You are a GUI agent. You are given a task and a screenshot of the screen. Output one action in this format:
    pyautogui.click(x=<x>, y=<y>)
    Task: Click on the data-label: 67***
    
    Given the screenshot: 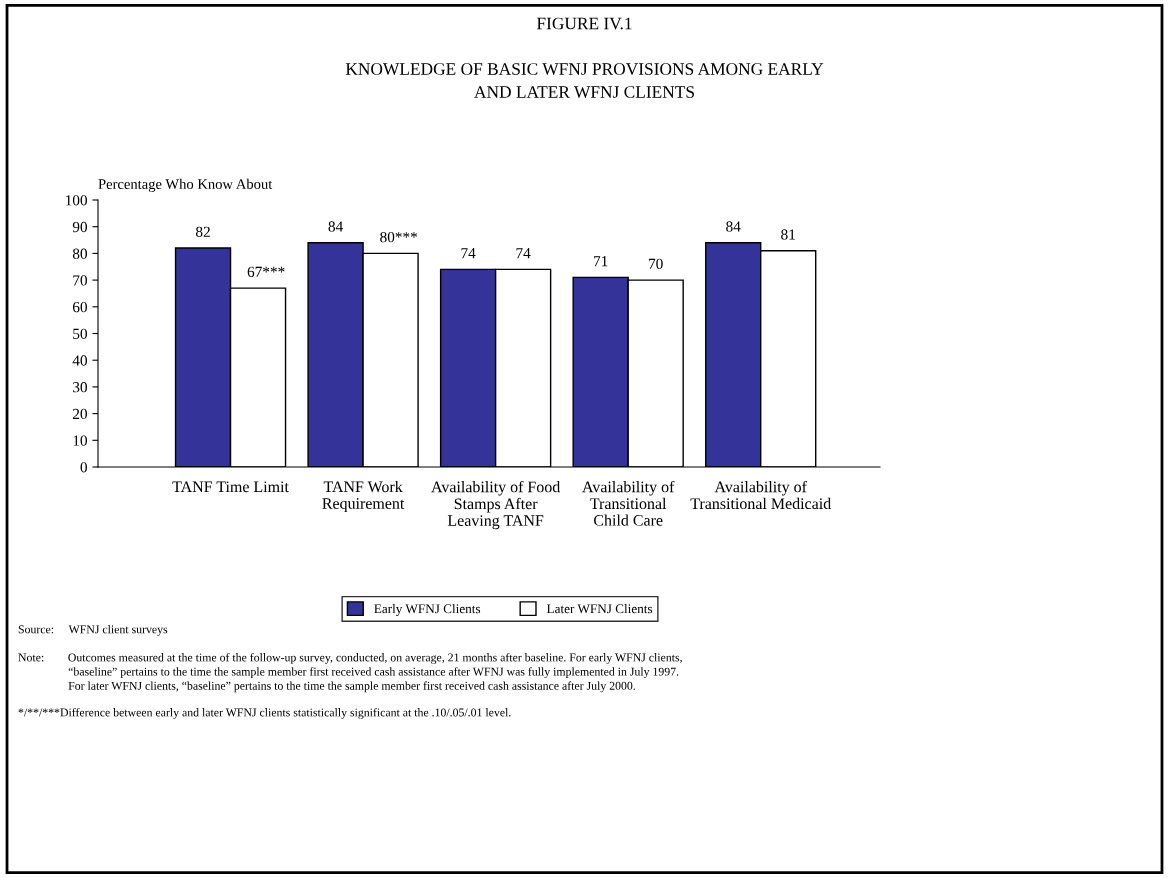 What is the action you would take?
    pyautogui.click(x=266, y=271)
    